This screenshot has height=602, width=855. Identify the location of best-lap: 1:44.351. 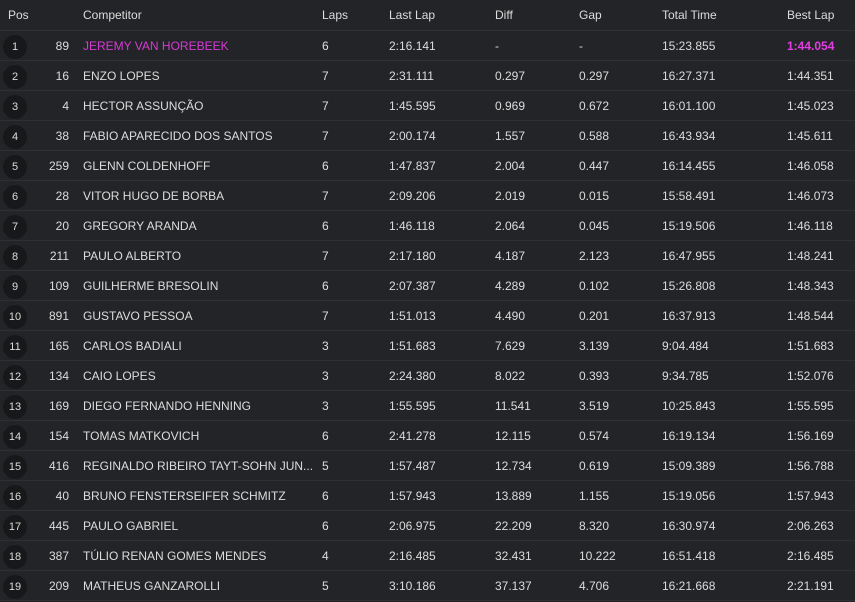
(810, 76).